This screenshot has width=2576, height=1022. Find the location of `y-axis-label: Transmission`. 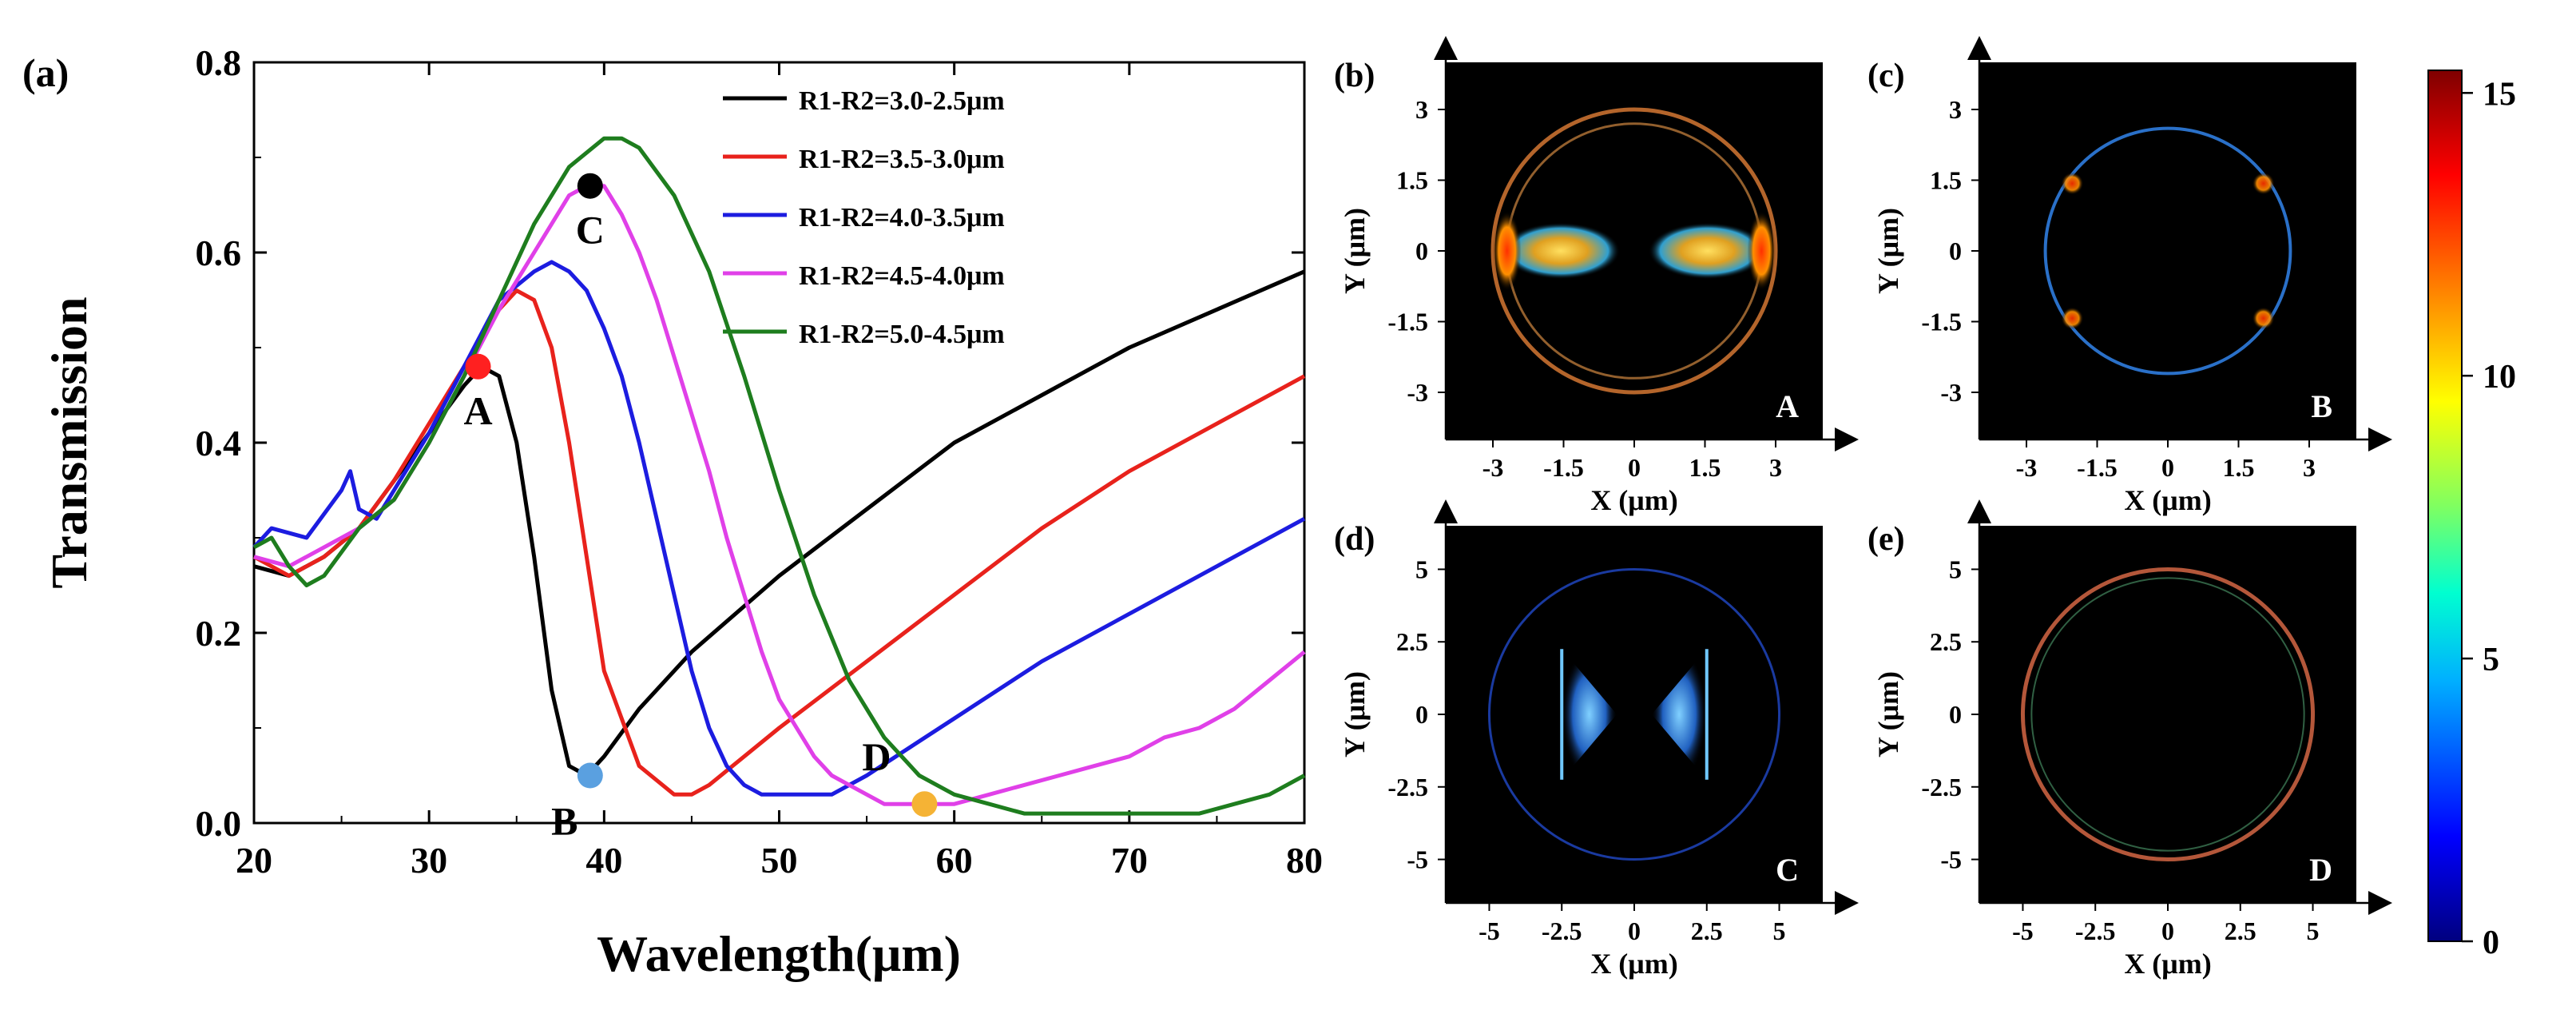

y-axis-label: Transmission is located at coordinates (69, 442).